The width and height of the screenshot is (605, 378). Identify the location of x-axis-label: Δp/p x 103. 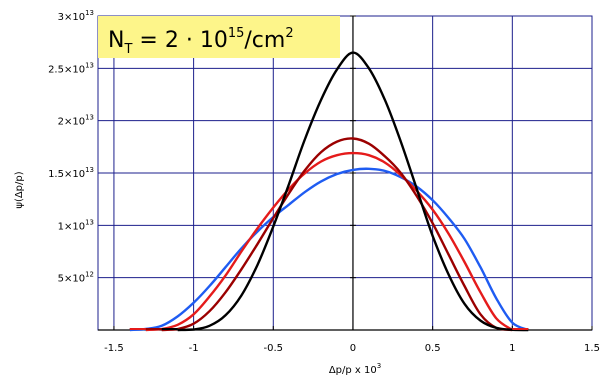
(355, 369).